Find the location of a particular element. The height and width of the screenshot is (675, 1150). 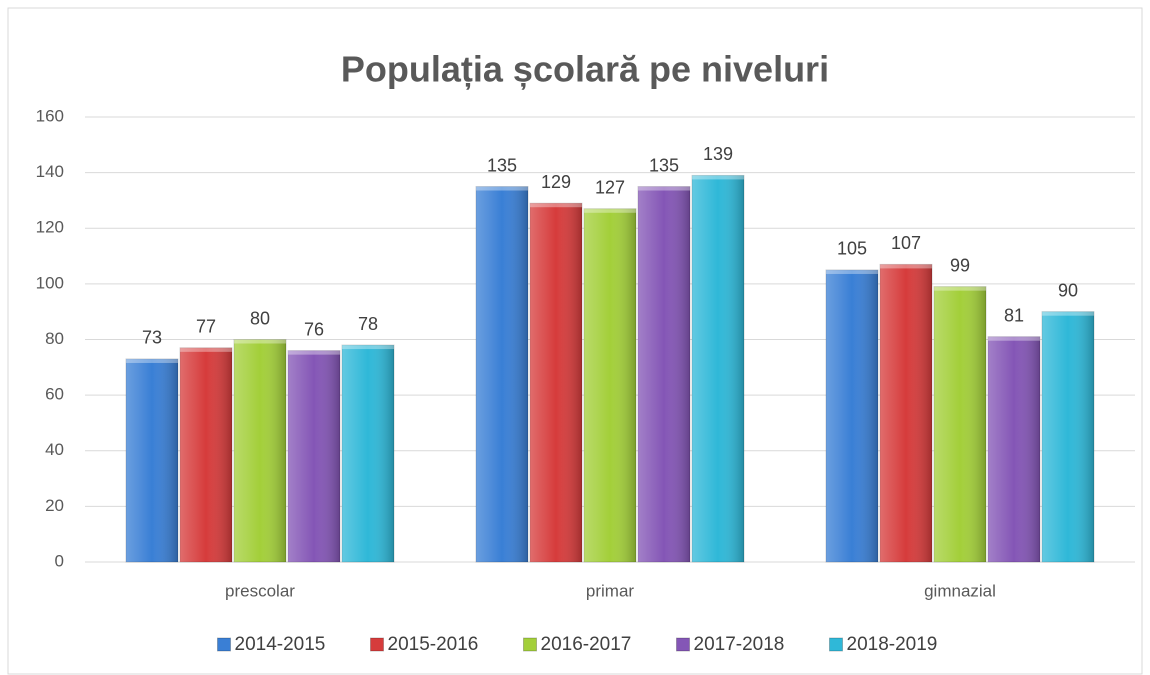

data-label: 77 is located at coordinates (206, 327).